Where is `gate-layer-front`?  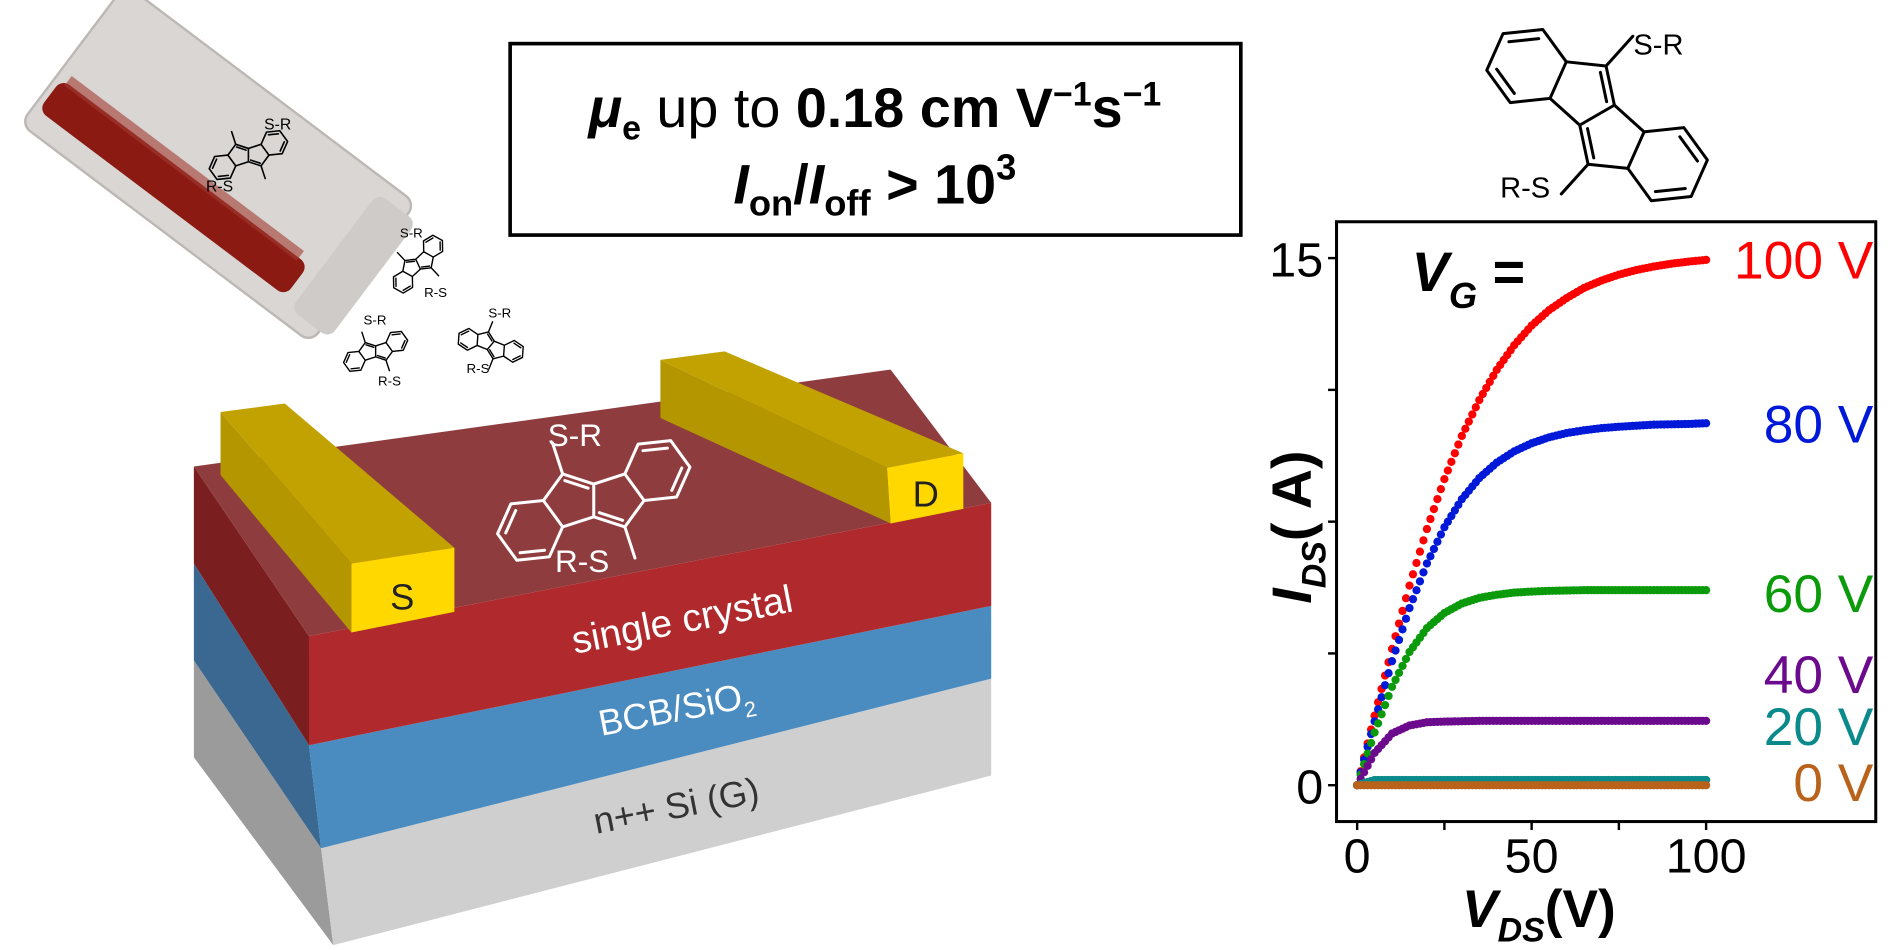 gate-layer-front is located at coordinates (656, 812).